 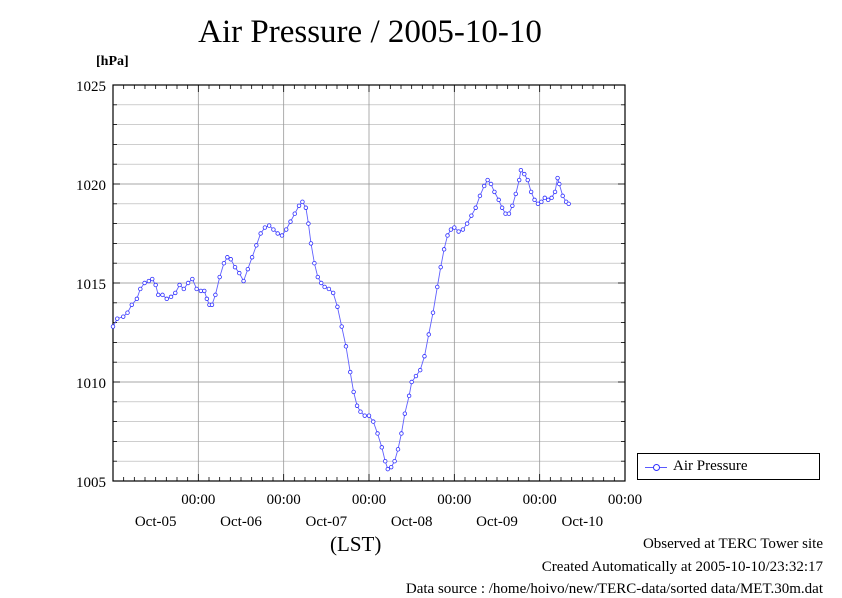 What do you see at coordinates (656, 467) in the screenshot?
I see `legend-marker-icon` at bounding box center [656, 467].